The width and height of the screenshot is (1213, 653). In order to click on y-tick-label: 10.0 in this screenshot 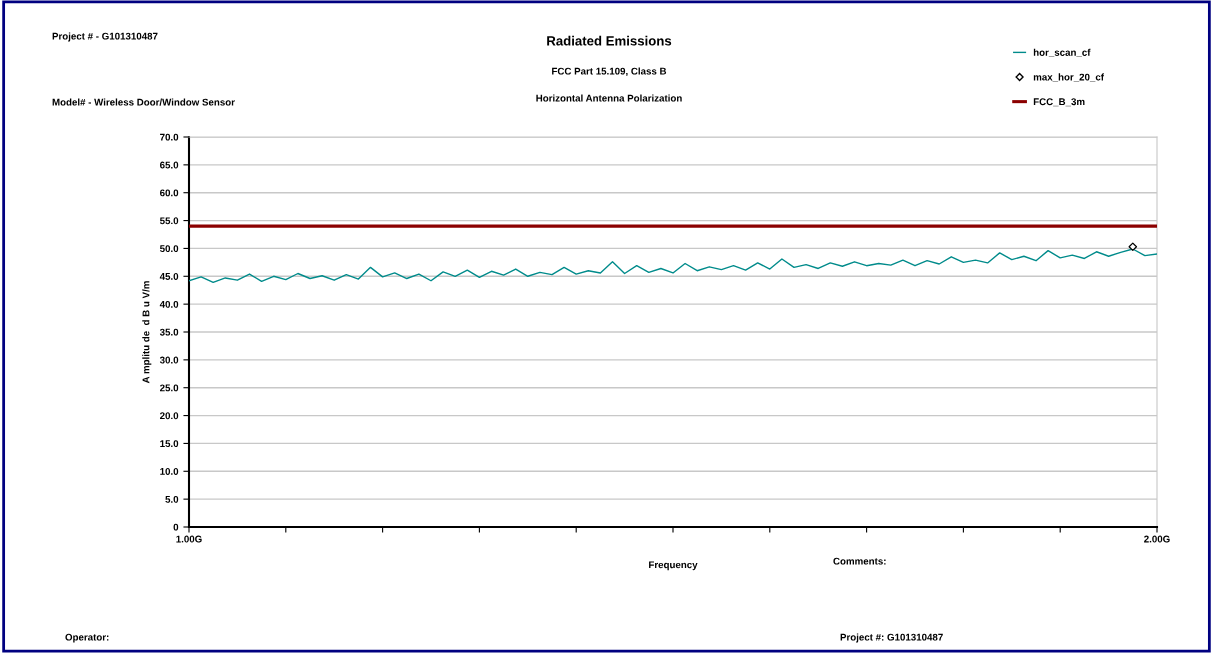, I will do `click(169, 471)`.